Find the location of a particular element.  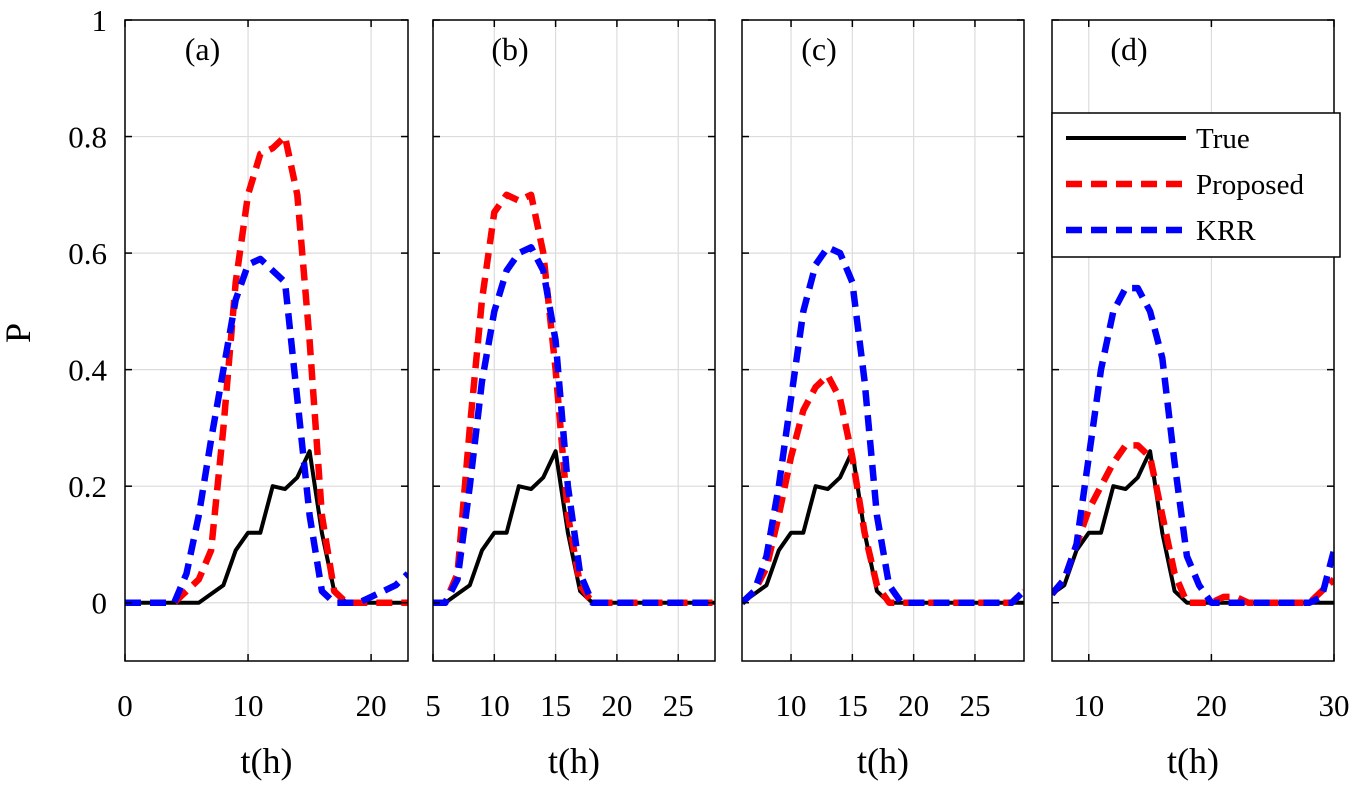

panel-title: (b) is located at coordinates (509, 49).